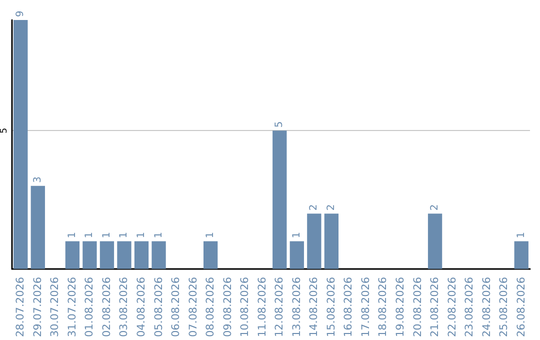 This screenshot has height=340, width=540. I want to click on x-tick-label: 18.08.2026, so click(383, 307).